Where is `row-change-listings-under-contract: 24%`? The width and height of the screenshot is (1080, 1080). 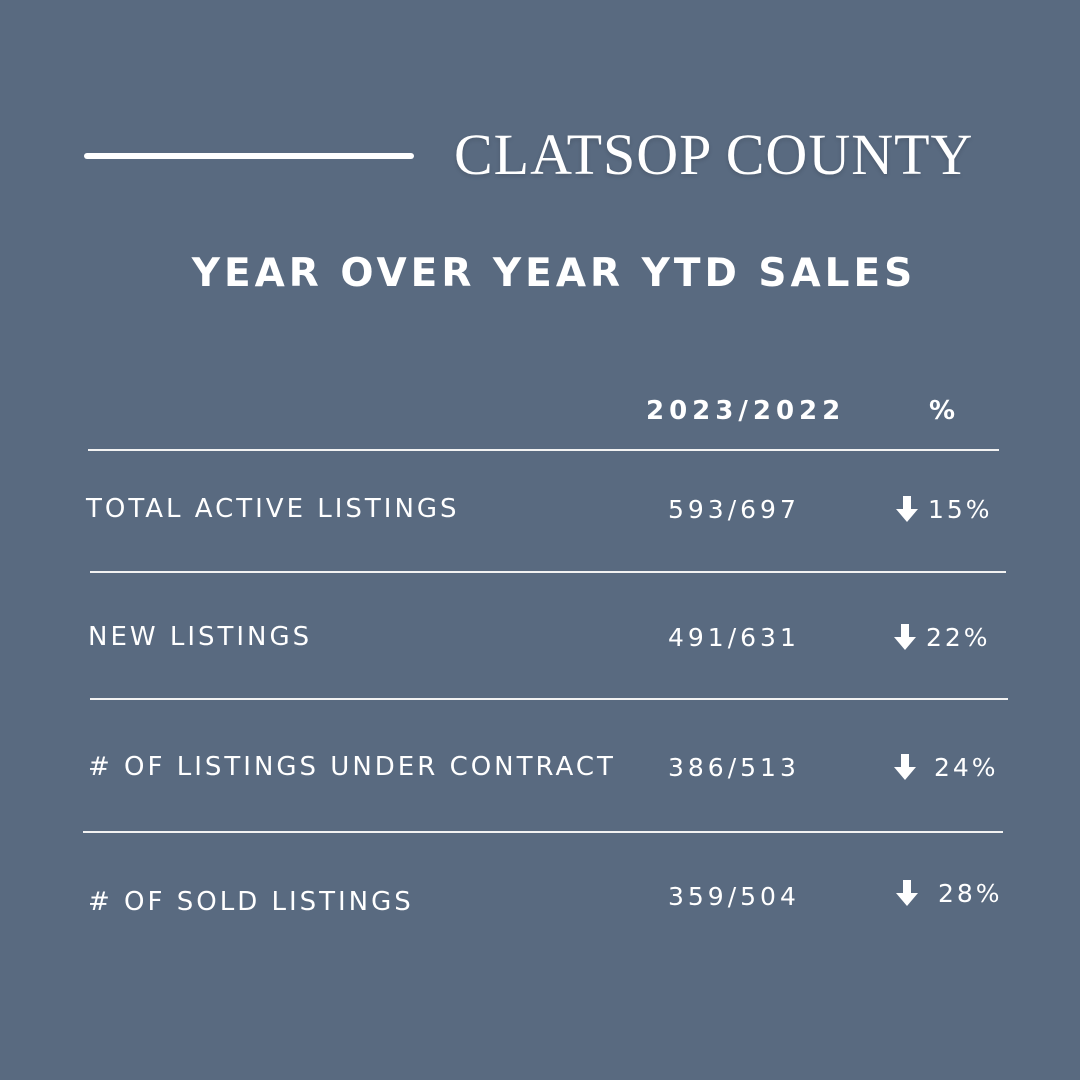
row-change-listings-under-contract: 24% is located at coordinates (946, 767).